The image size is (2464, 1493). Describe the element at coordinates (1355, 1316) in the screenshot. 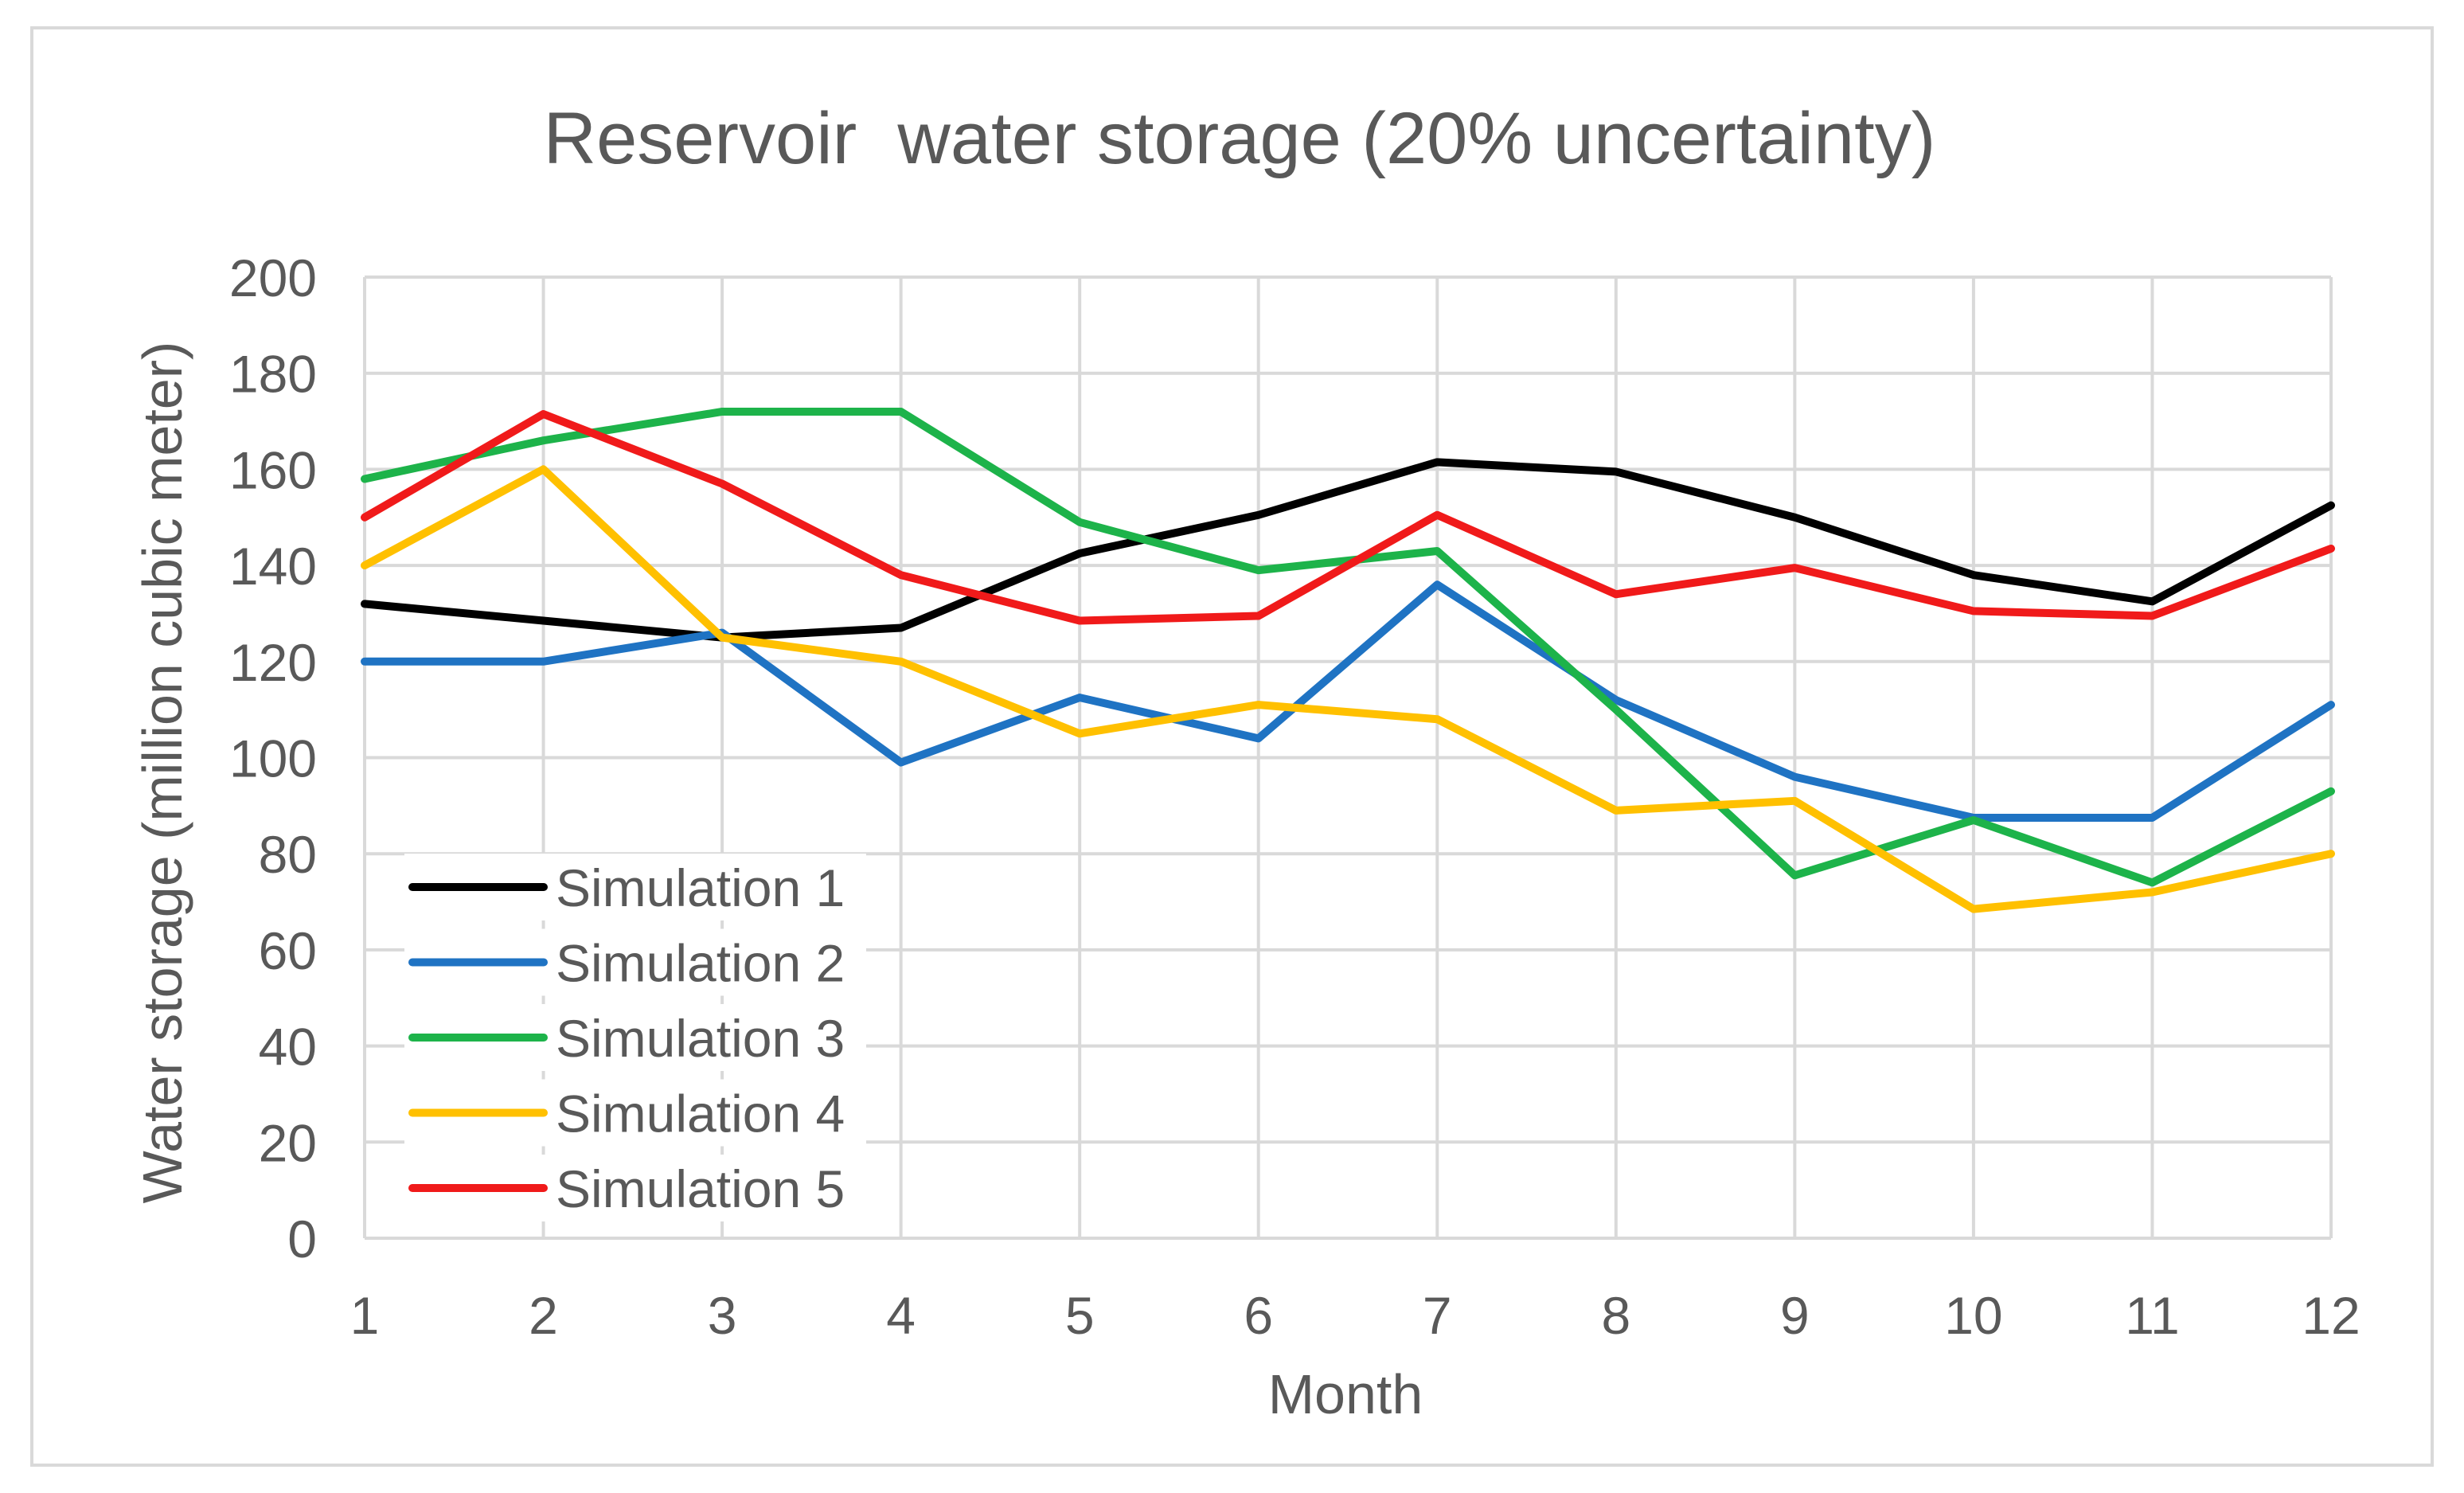

I see `x-tick-labels: 1 2 3 4 5 6 7 8 9 10 11 12` at that location.